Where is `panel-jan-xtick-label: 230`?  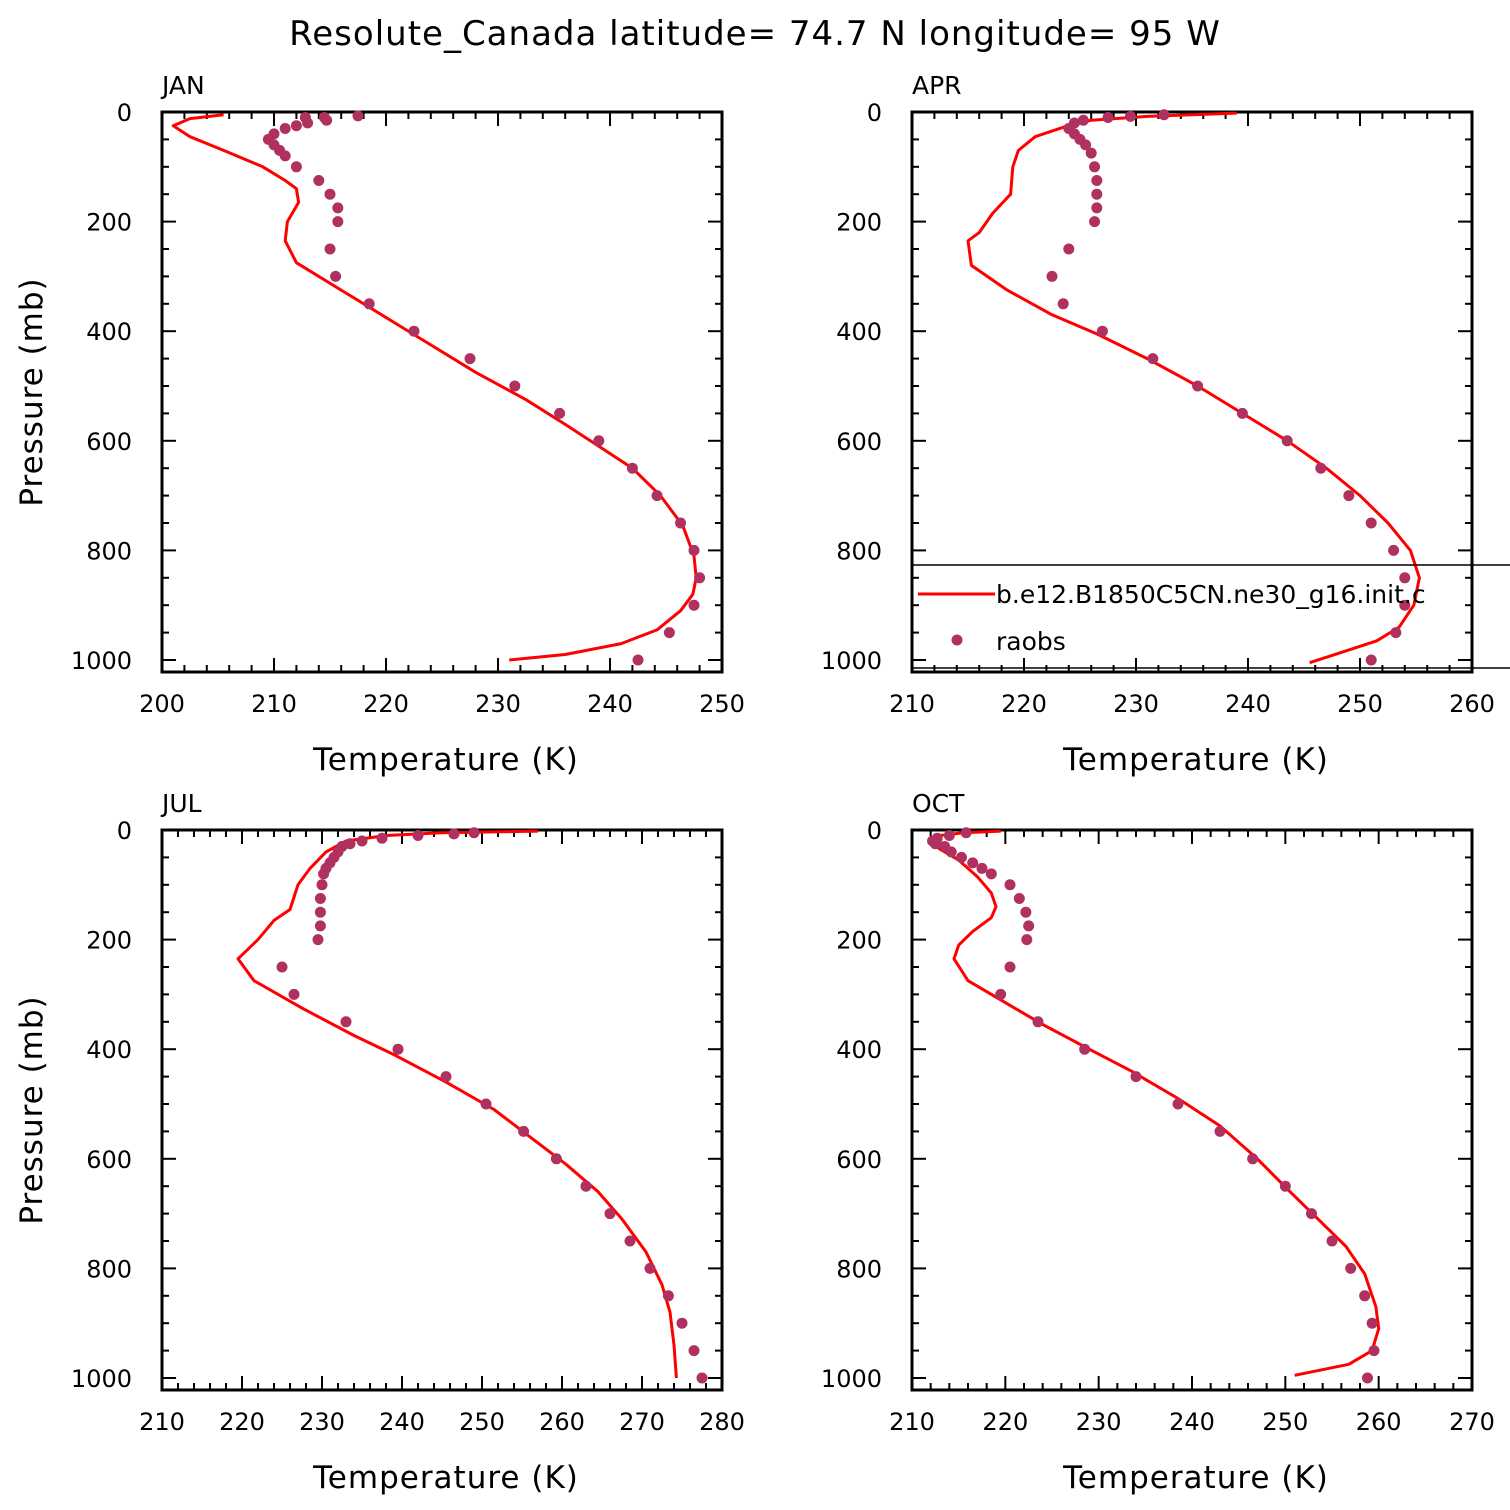
panel-jan-xtick-label: 230 is located at coordinates (498, 704).